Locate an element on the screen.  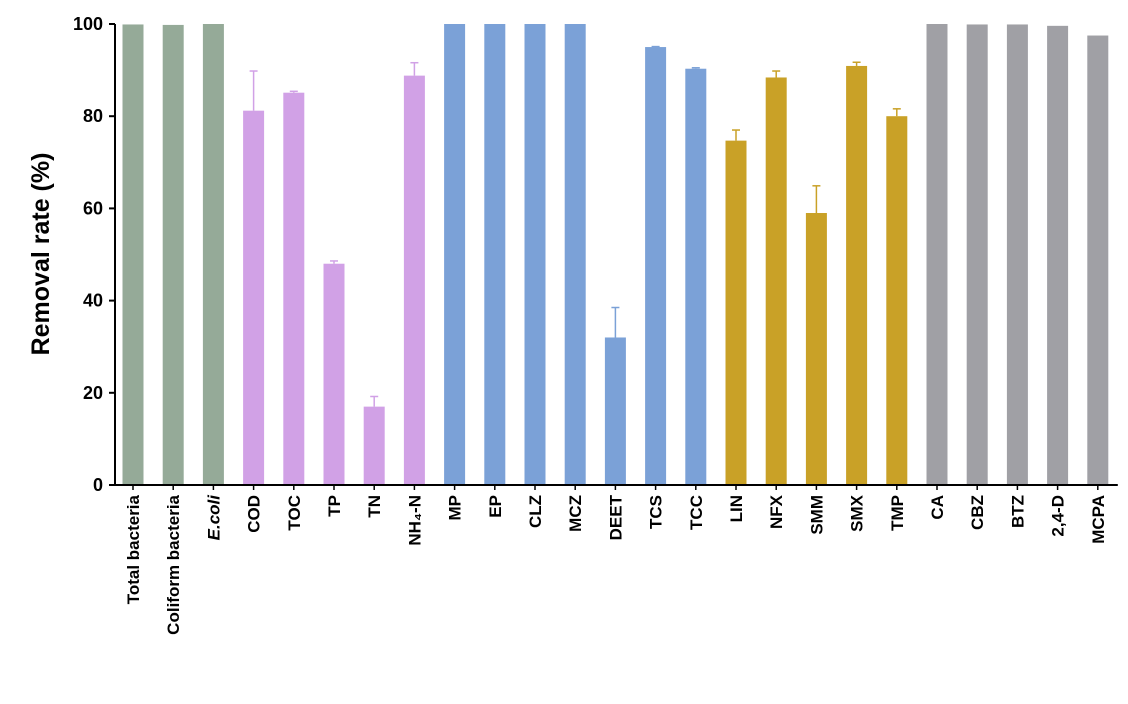
y-tick-label: 20 is located at coordinates (93, 393).